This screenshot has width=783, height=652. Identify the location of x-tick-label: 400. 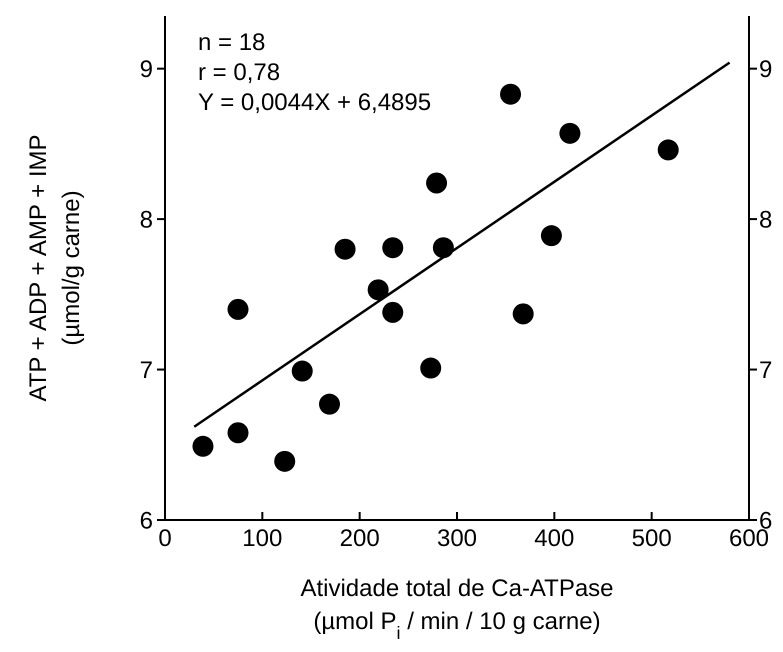
(554, 538).